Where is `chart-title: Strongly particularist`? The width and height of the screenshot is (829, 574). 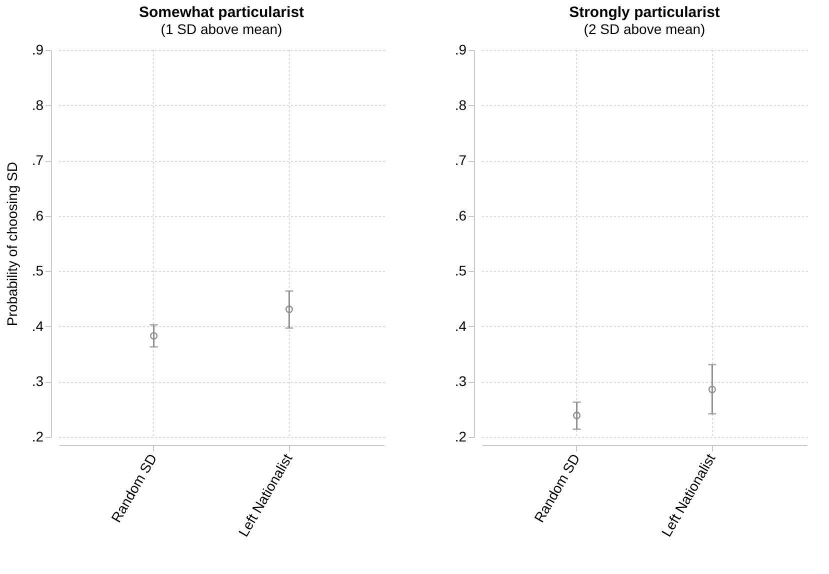 chart-title: Strongly particularist is located at coordinates (644, 12).